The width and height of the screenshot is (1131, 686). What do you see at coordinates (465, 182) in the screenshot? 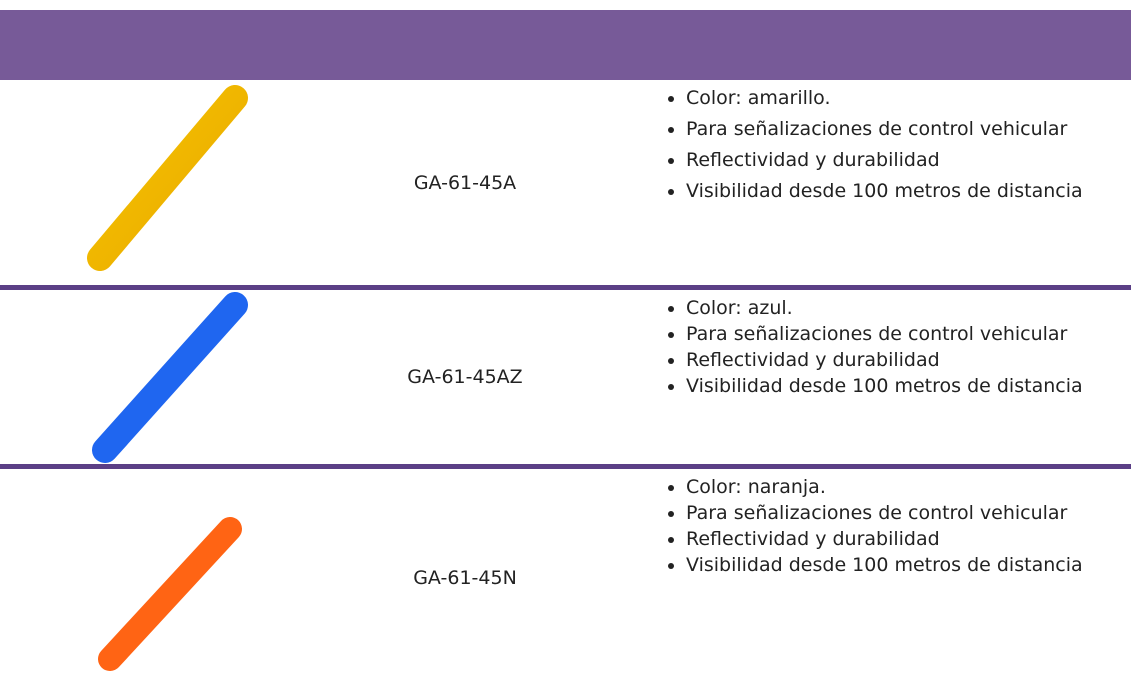
I see `product-code: GA-61-45A` at bounding box center [465, 182].